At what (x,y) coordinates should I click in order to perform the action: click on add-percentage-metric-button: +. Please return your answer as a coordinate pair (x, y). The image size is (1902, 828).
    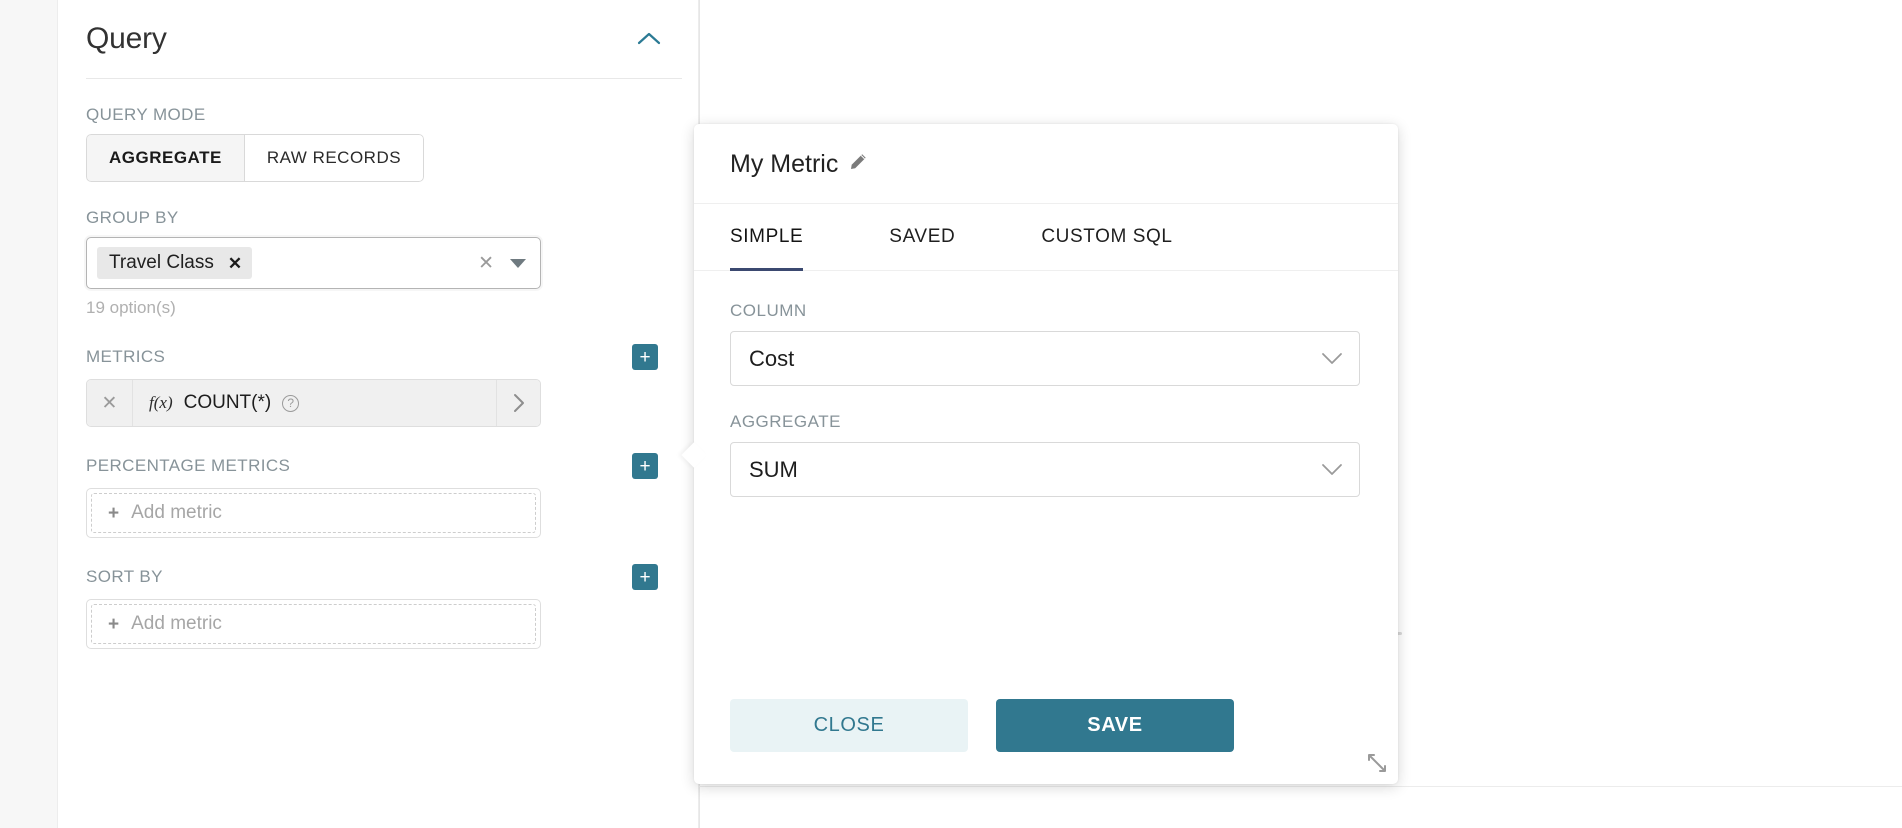
    Looking at the image, I should click on (645, 466).